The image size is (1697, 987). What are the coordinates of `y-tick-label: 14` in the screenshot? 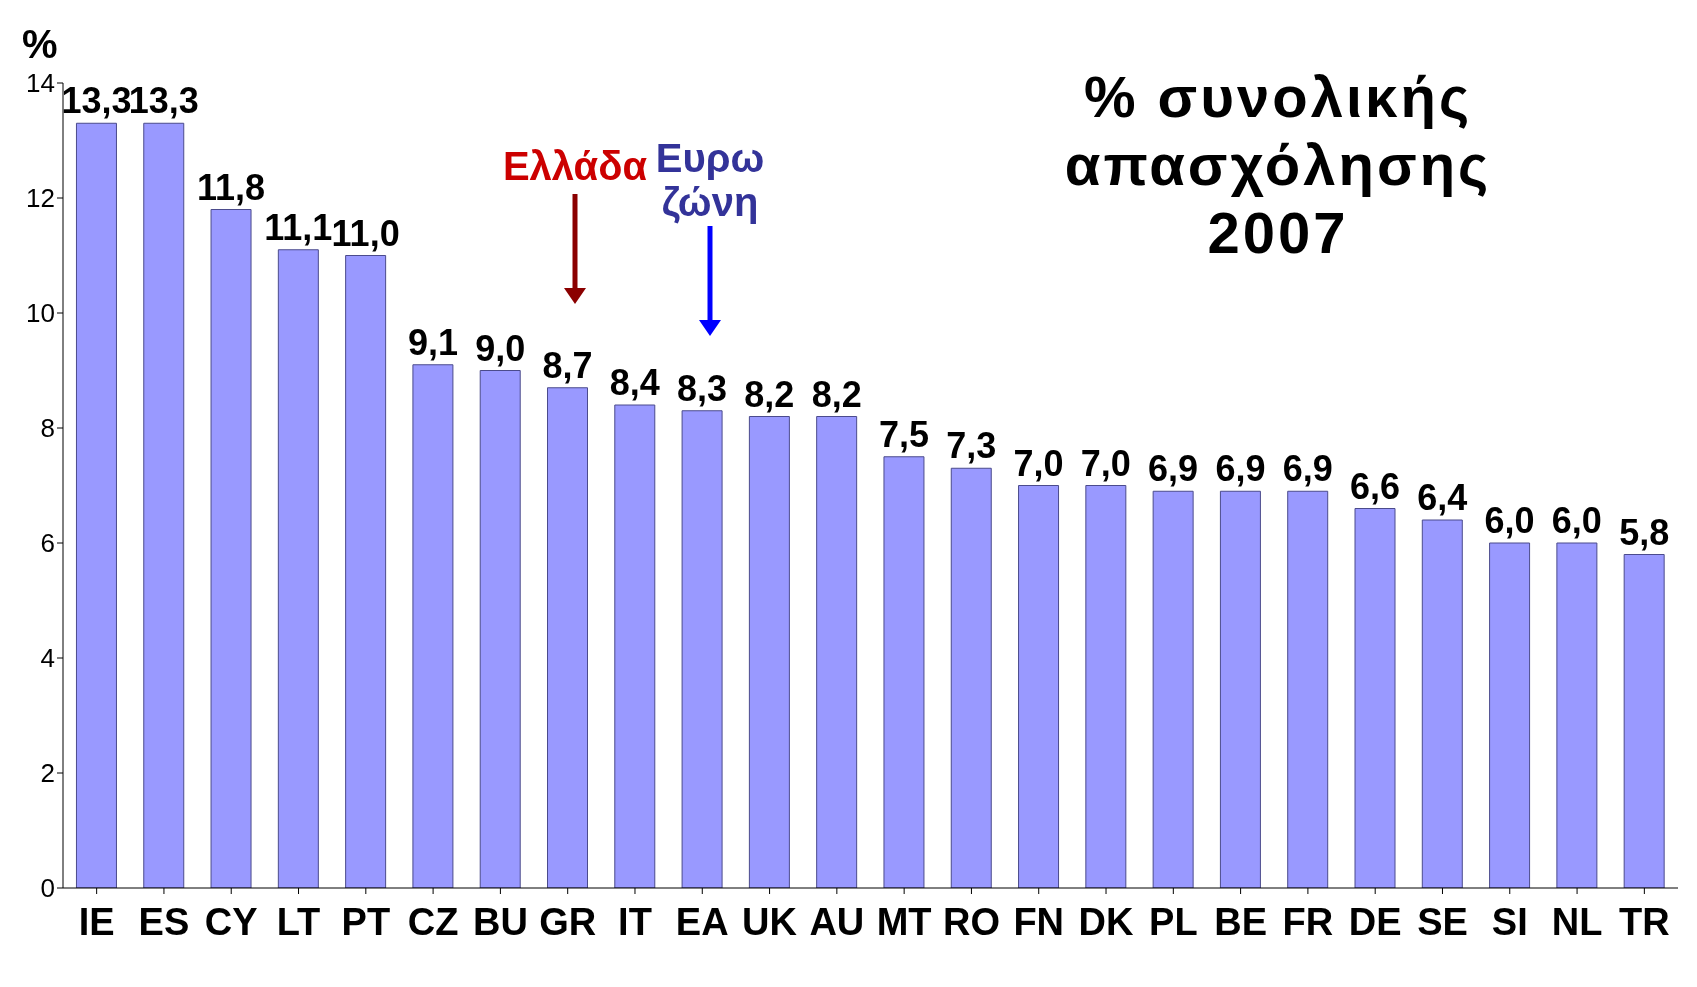 It's located at (40, 83).